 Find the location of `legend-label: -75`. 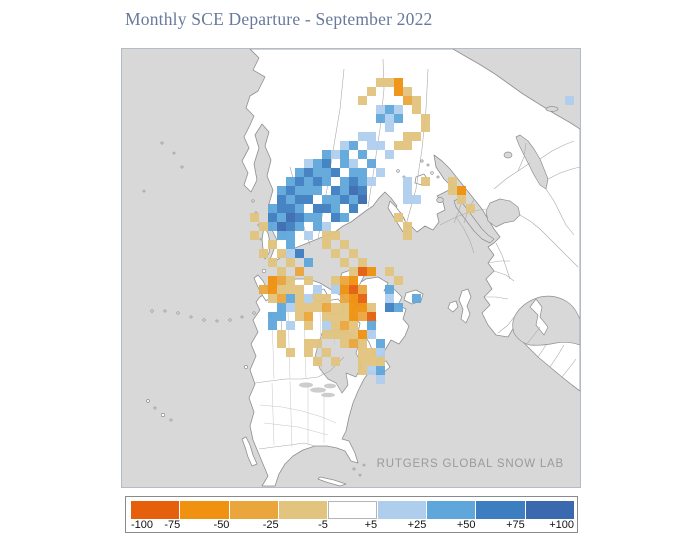

legend-label: -75 is located at coordinates (172, 525).